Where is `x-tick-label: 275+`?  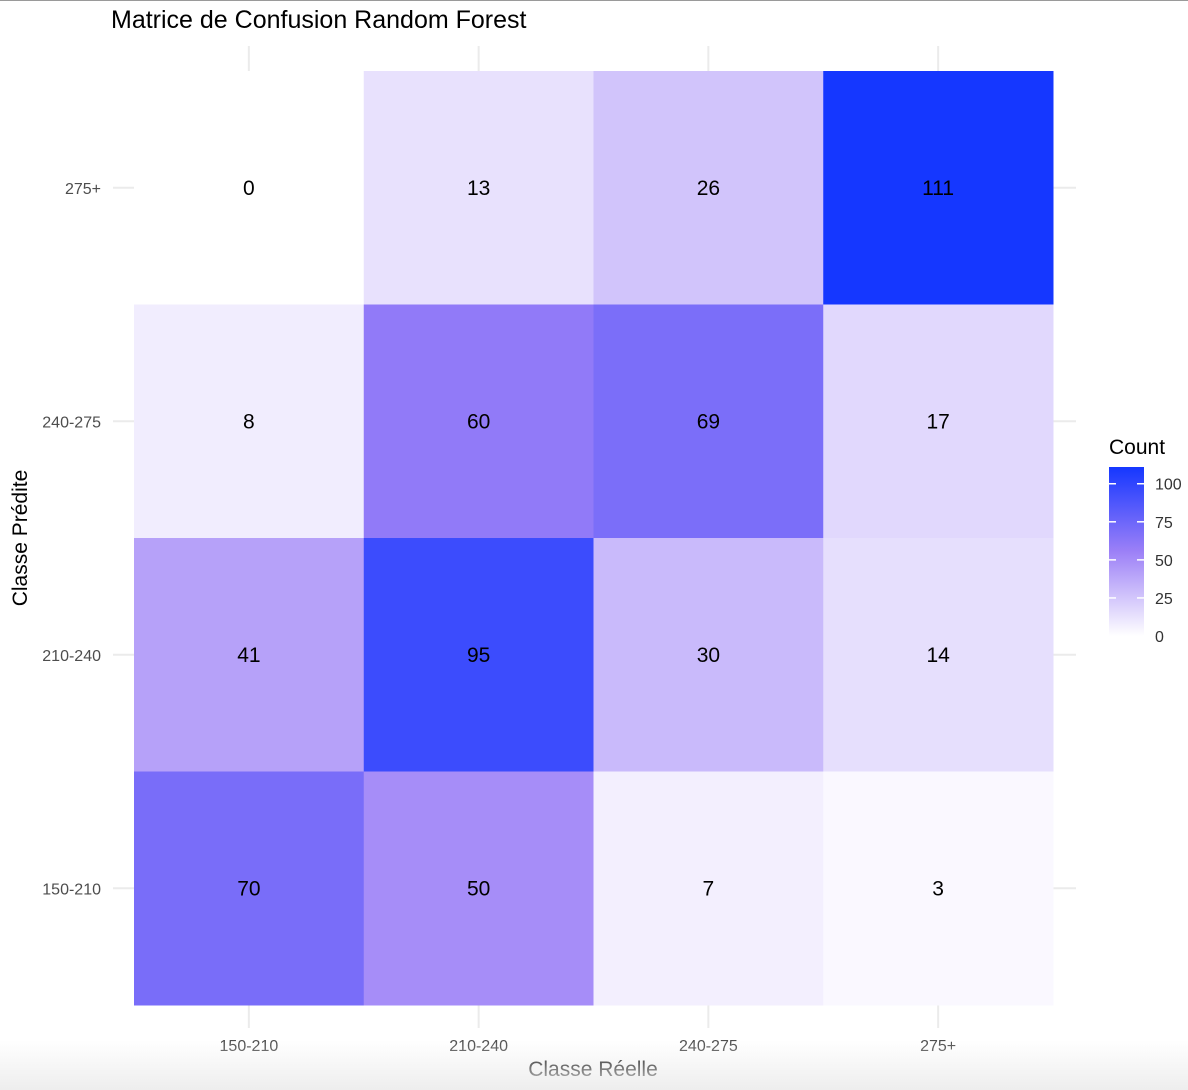 x-tick-label: 275+ is located at coordinates (938, 1046).